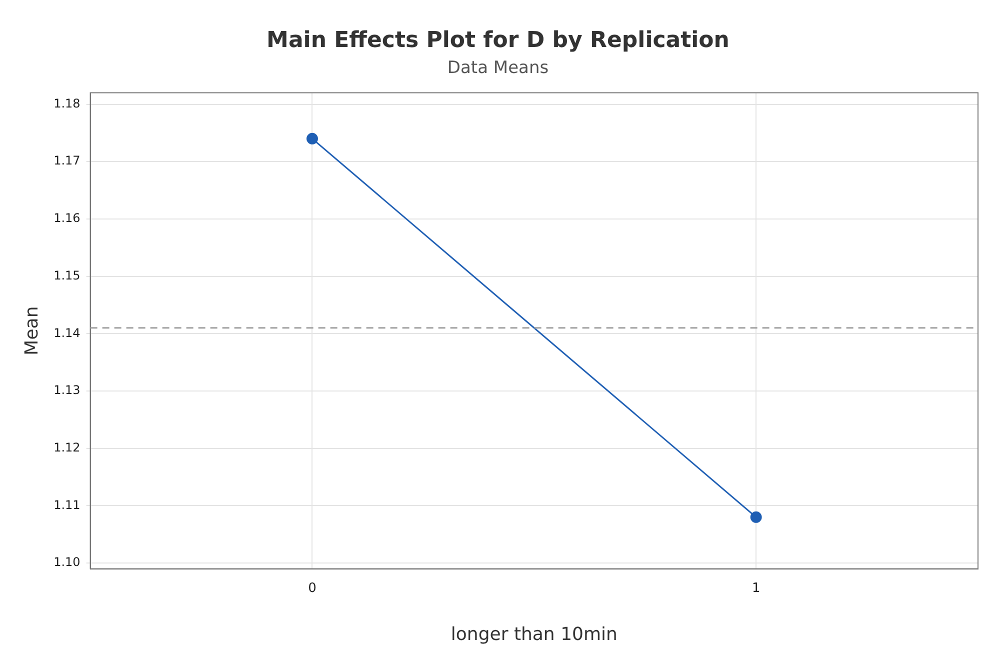  What do you see at coordinates (67, 275) in the screenshot?
I see `y-tick-label: 1.15` at bounding box center [67, 275].